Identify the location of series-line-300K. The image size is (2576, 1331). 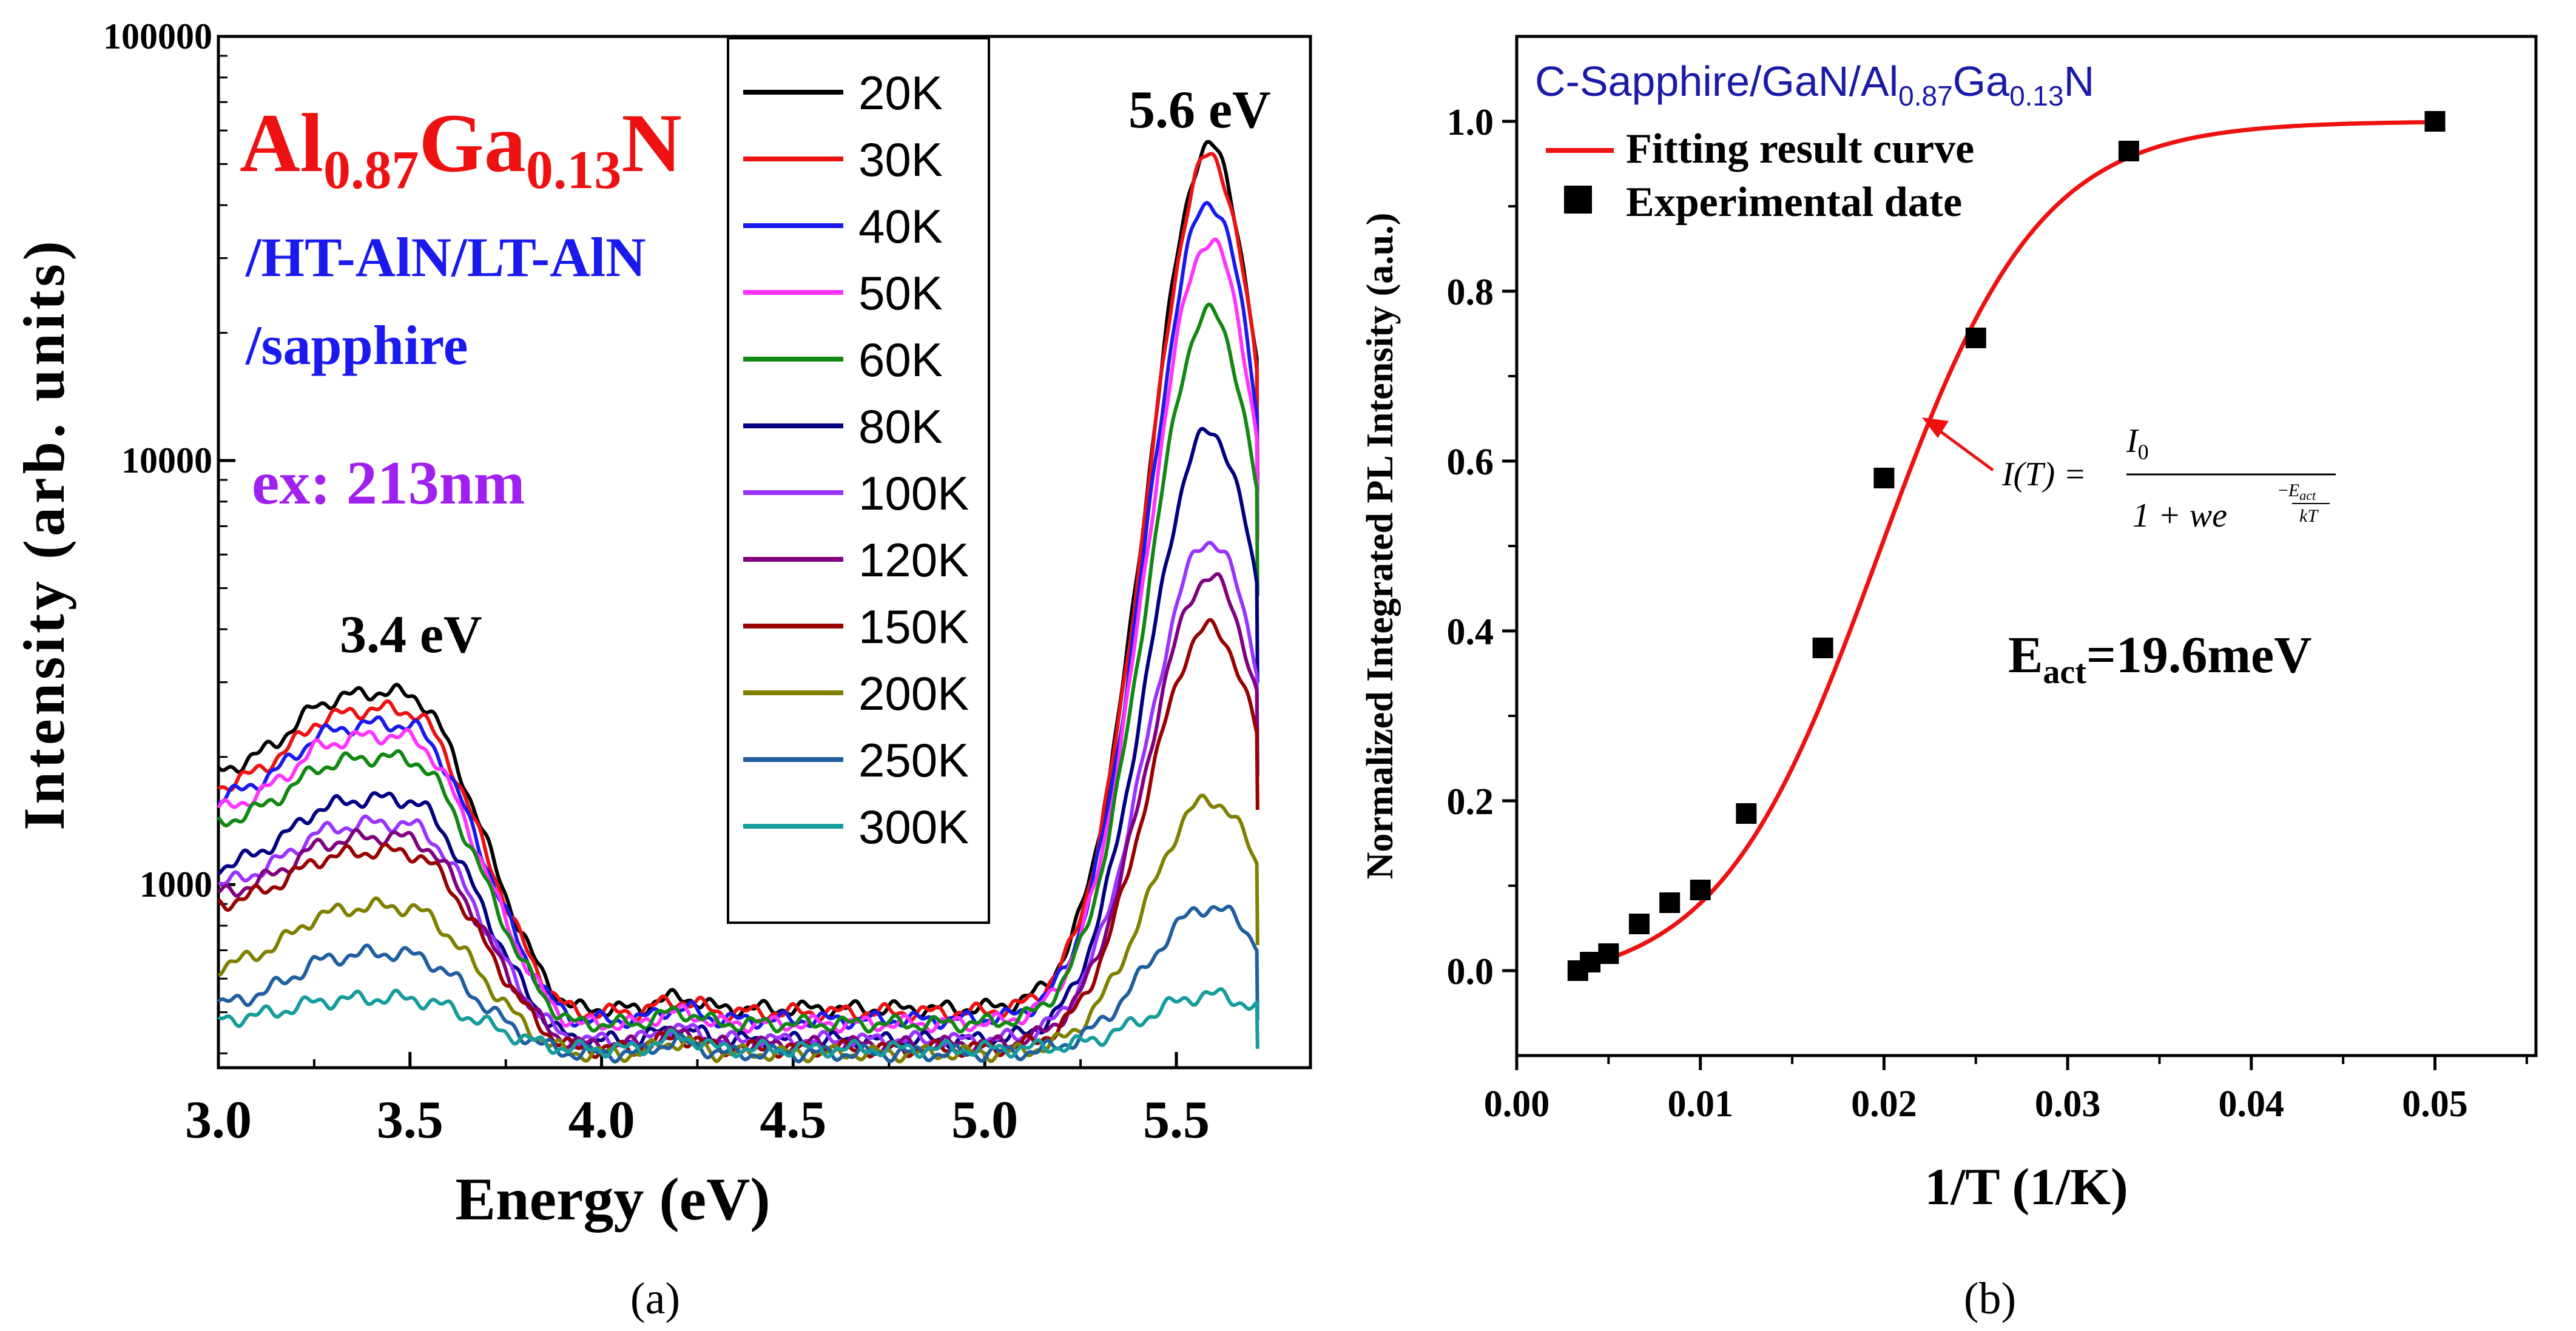
(738, 1023).